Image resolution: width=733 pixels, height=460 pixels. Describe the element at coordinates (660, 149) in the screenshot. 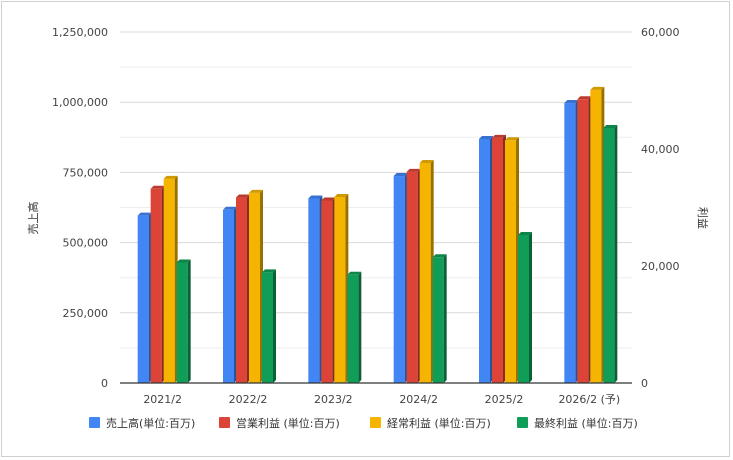

I see `right-tick-label: 40,000` at that location.